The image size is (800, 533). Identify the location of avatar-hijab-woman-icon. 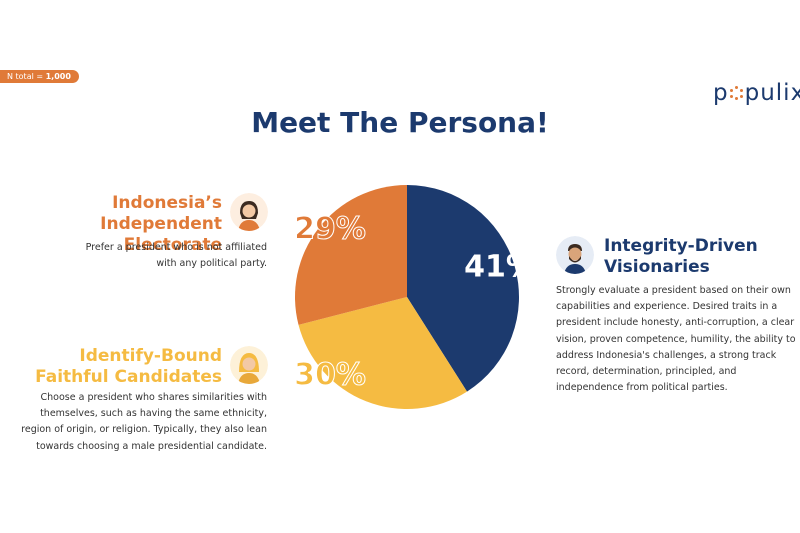
(249, 365).